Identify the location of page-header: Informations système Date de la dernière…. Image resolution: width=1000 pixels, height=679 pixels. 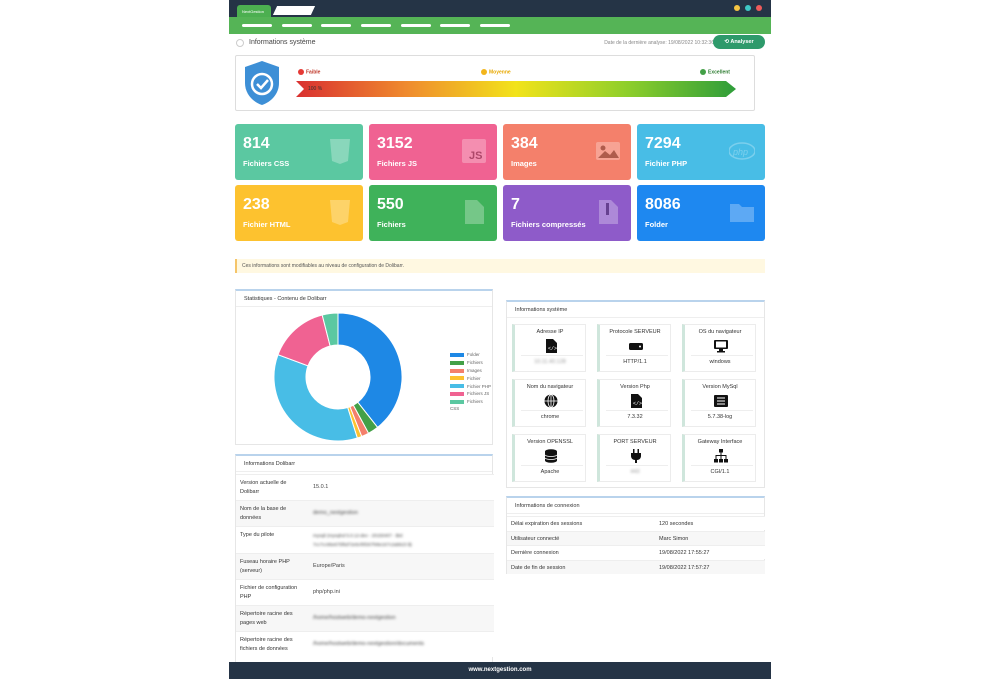
(500, 43).